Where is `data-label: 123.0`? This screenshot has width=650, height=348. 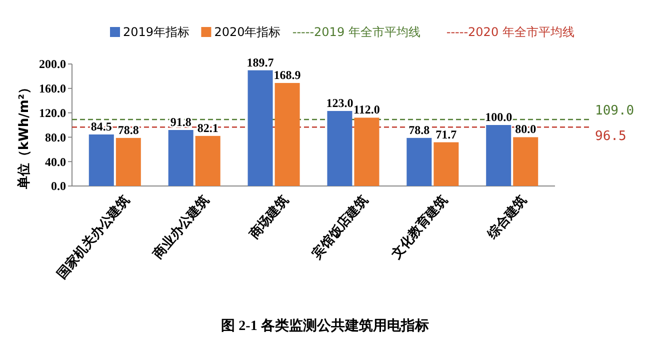 data-label: 123.0 is located at coordinates (340, 103).